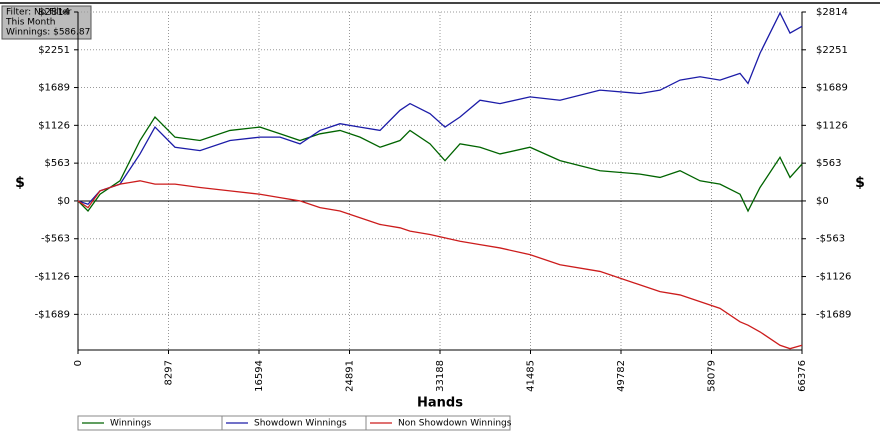 The height and width of the screenshot is (441, 880). Describe the element at coordinates (832, 88) in the screenshot. I see `y2-tick-label: $1689` at that location.